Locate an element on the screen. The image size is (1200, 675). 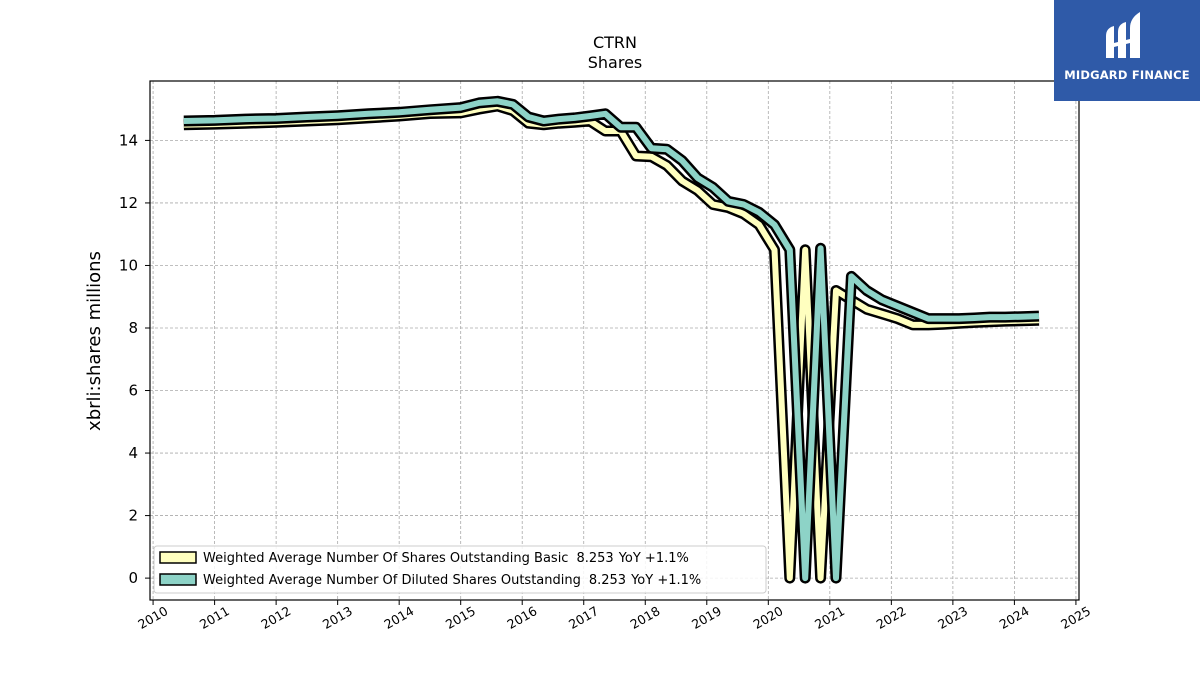
x-tick-label: 2016 is located at coordinates (521, 617).